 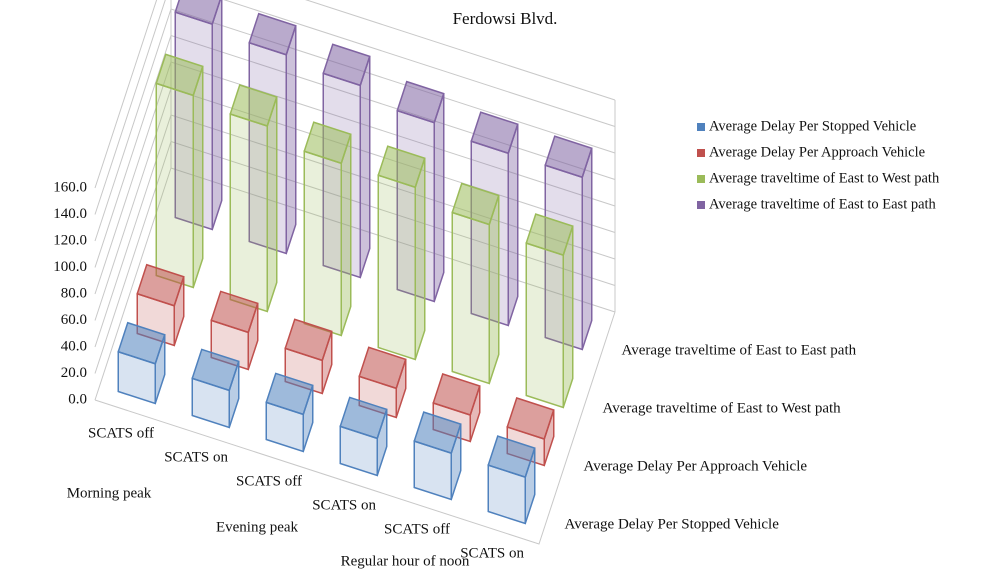 I want to click on y-tick-label: 140.0, so click(x=70, y=214).